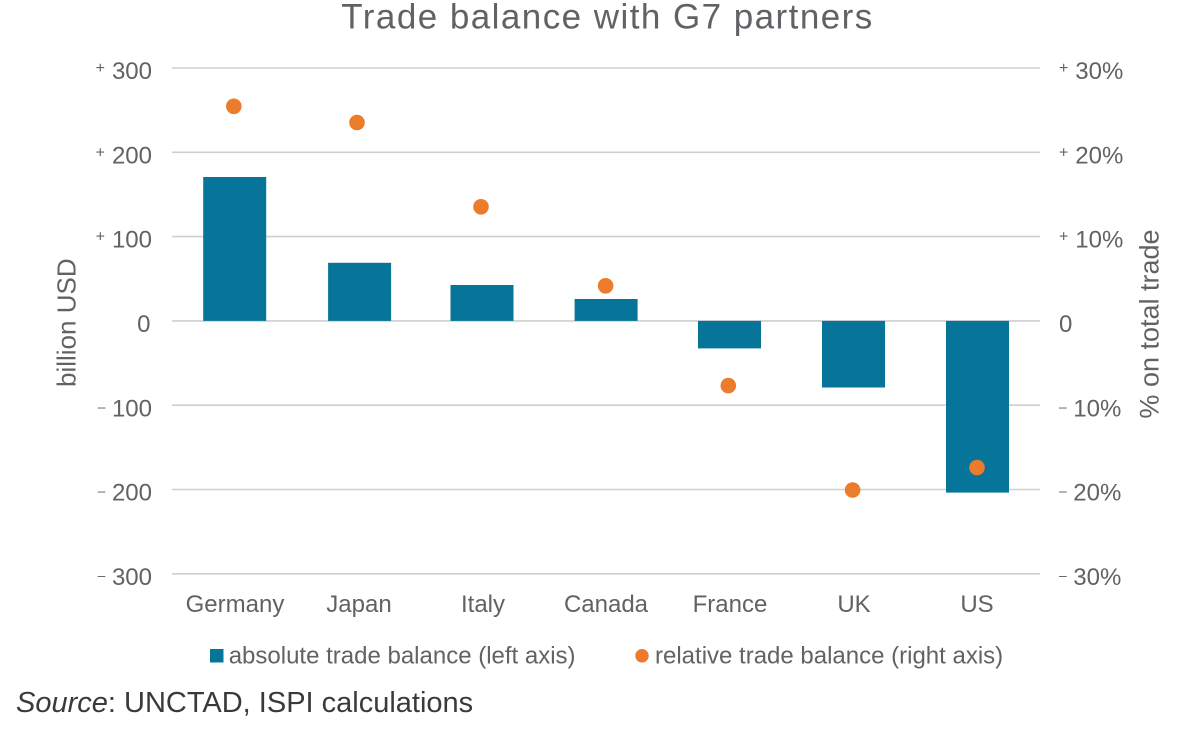 The image size is (1200, 732). What do you see at coordinates (1090, 408) in the screenshot?
I see `svg-text: –10%` at bounding box center [1090, 408].